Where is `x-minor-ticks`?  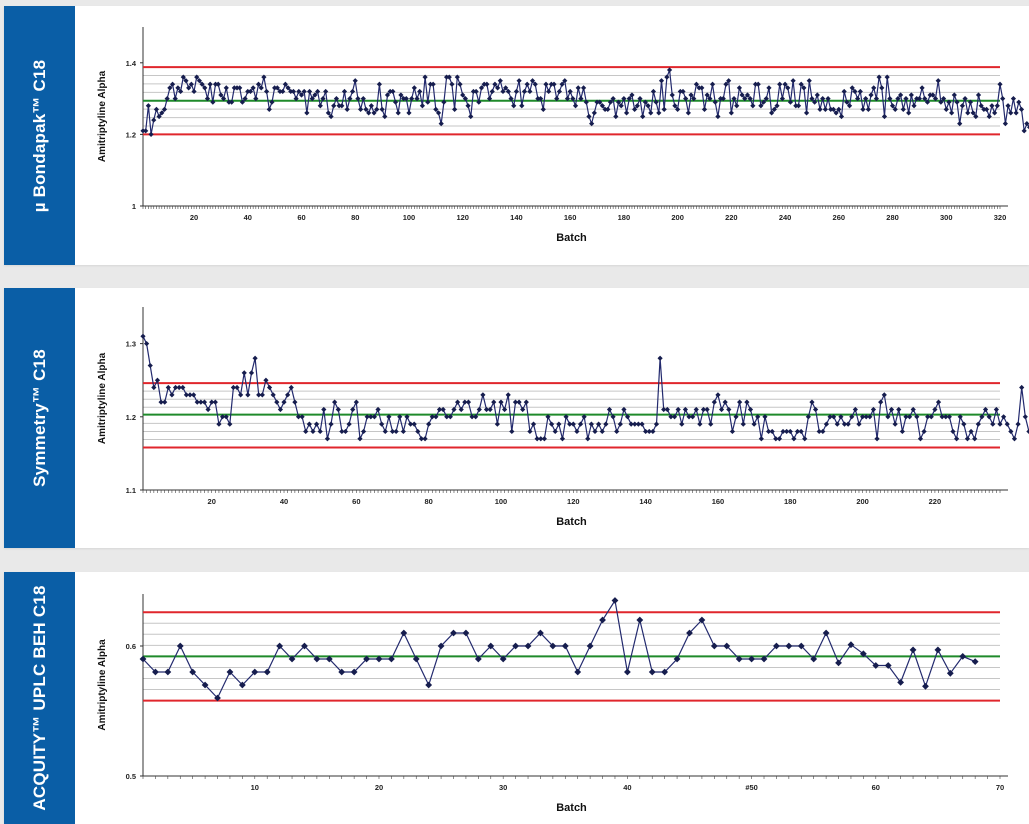 x-minor-ticks is located at coordinates (571, 207).